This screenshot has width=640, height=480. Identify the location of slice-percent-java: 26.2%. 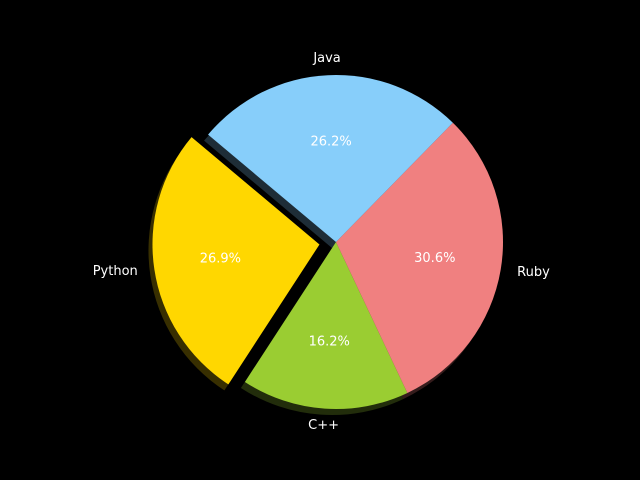
(330, 141).